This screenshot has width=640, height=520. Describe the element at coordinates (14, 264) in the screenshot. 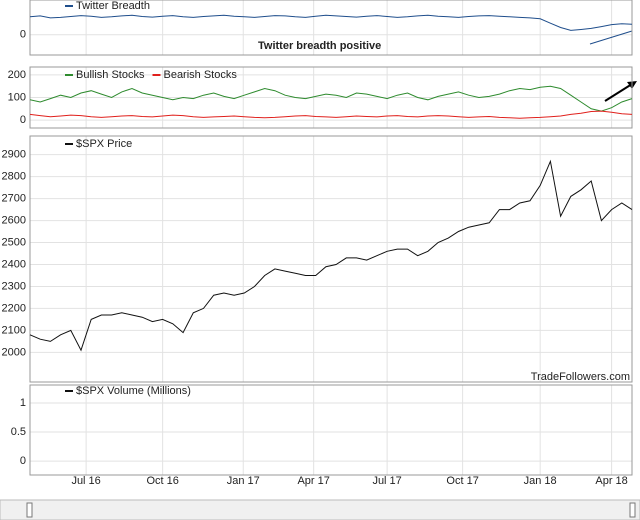

I see `y-tick-label: 2400` at that location.